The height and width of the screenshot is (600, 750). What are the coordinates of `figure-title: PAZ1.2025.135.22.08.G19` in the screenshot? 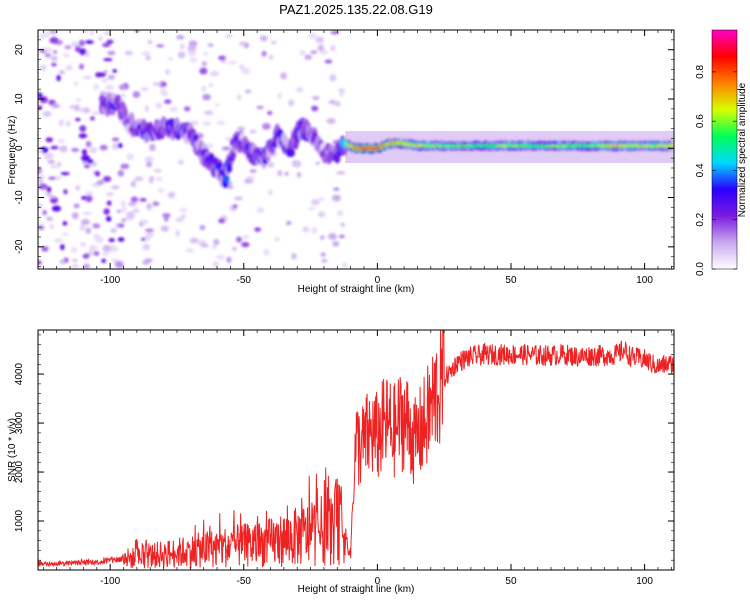 It's located at (356, 9).